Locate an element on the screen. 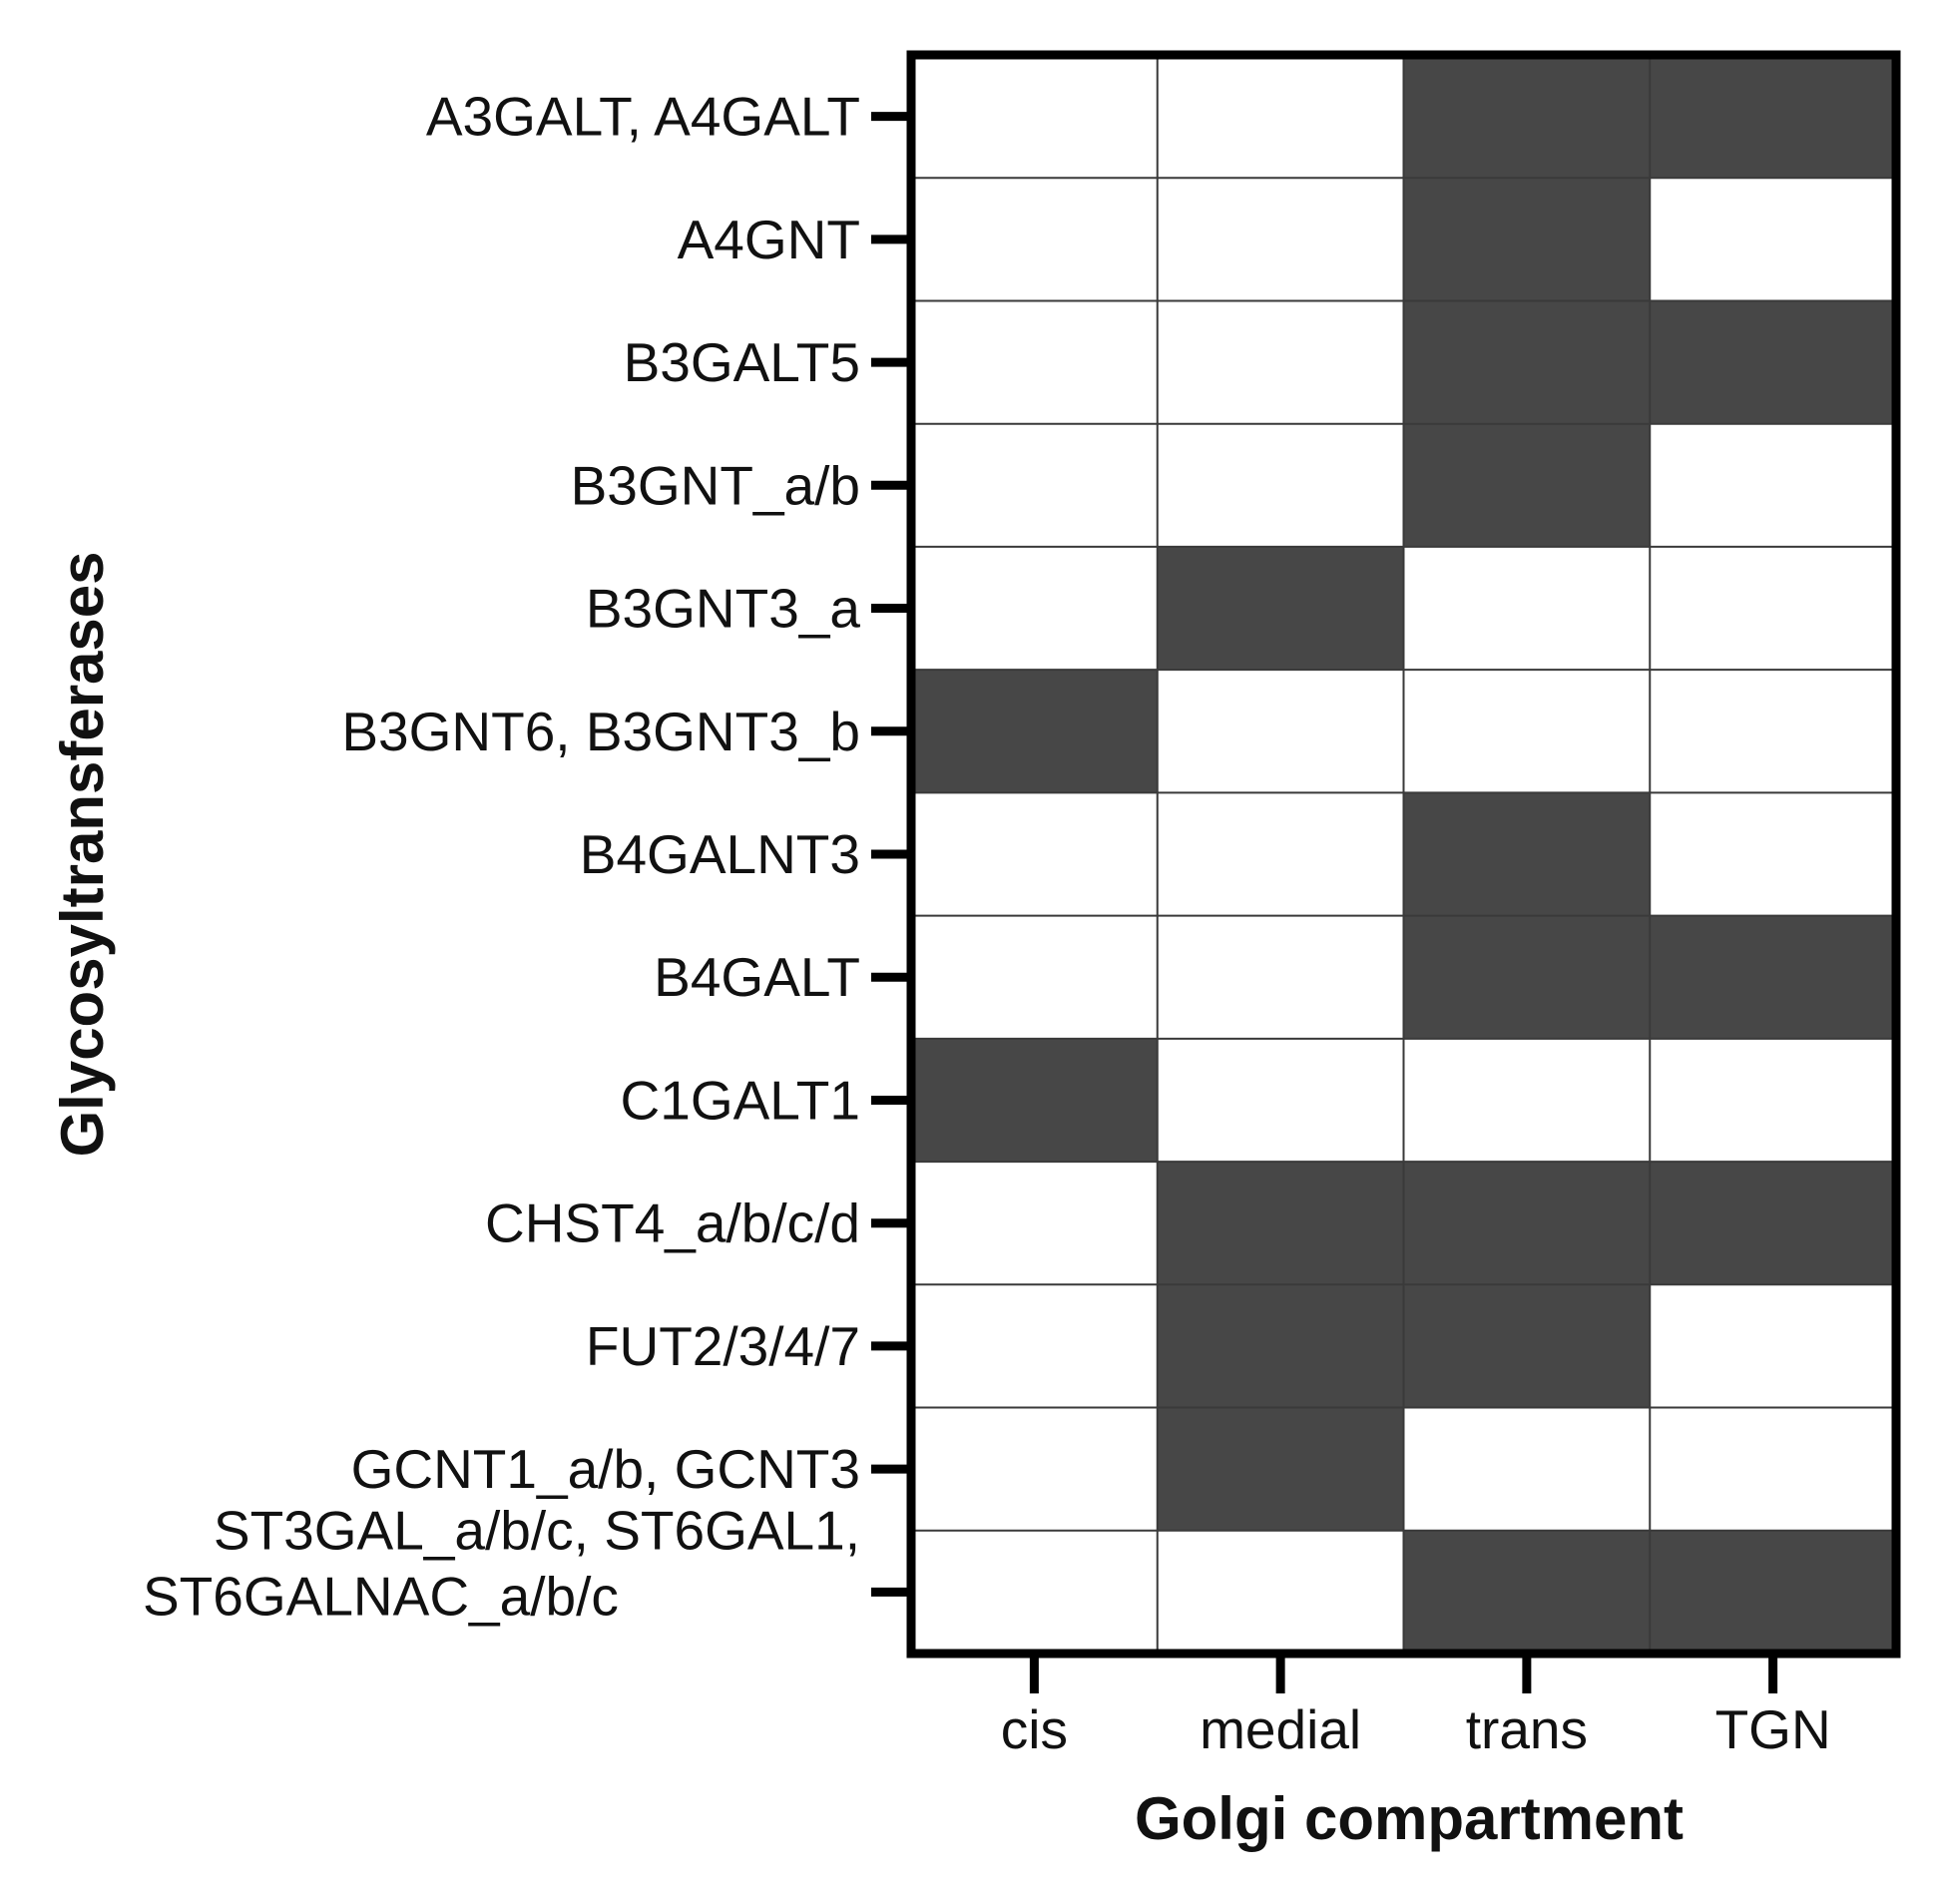 The height and width of the screenshot is (1904, 1940). y-tick-label: A4GNT is located at coordinates (769, 239).